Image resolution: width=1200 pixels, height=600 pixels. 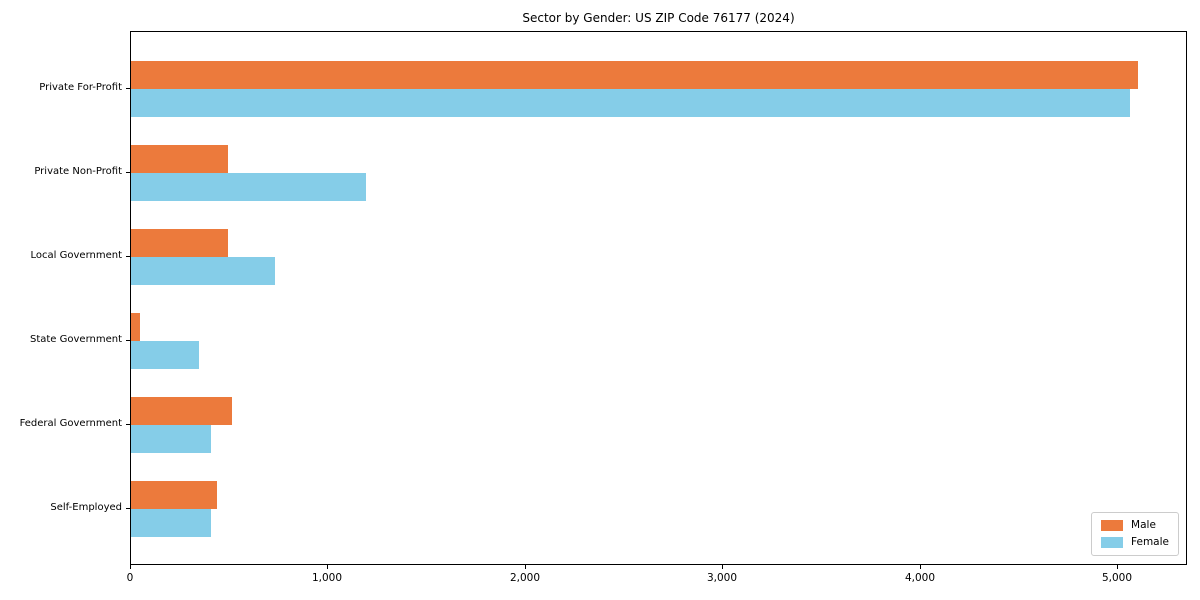 What do you see at coordinates (179, 243) in the screenshot?
I see `bar-local-government-male` at bounding box center [179, 243].